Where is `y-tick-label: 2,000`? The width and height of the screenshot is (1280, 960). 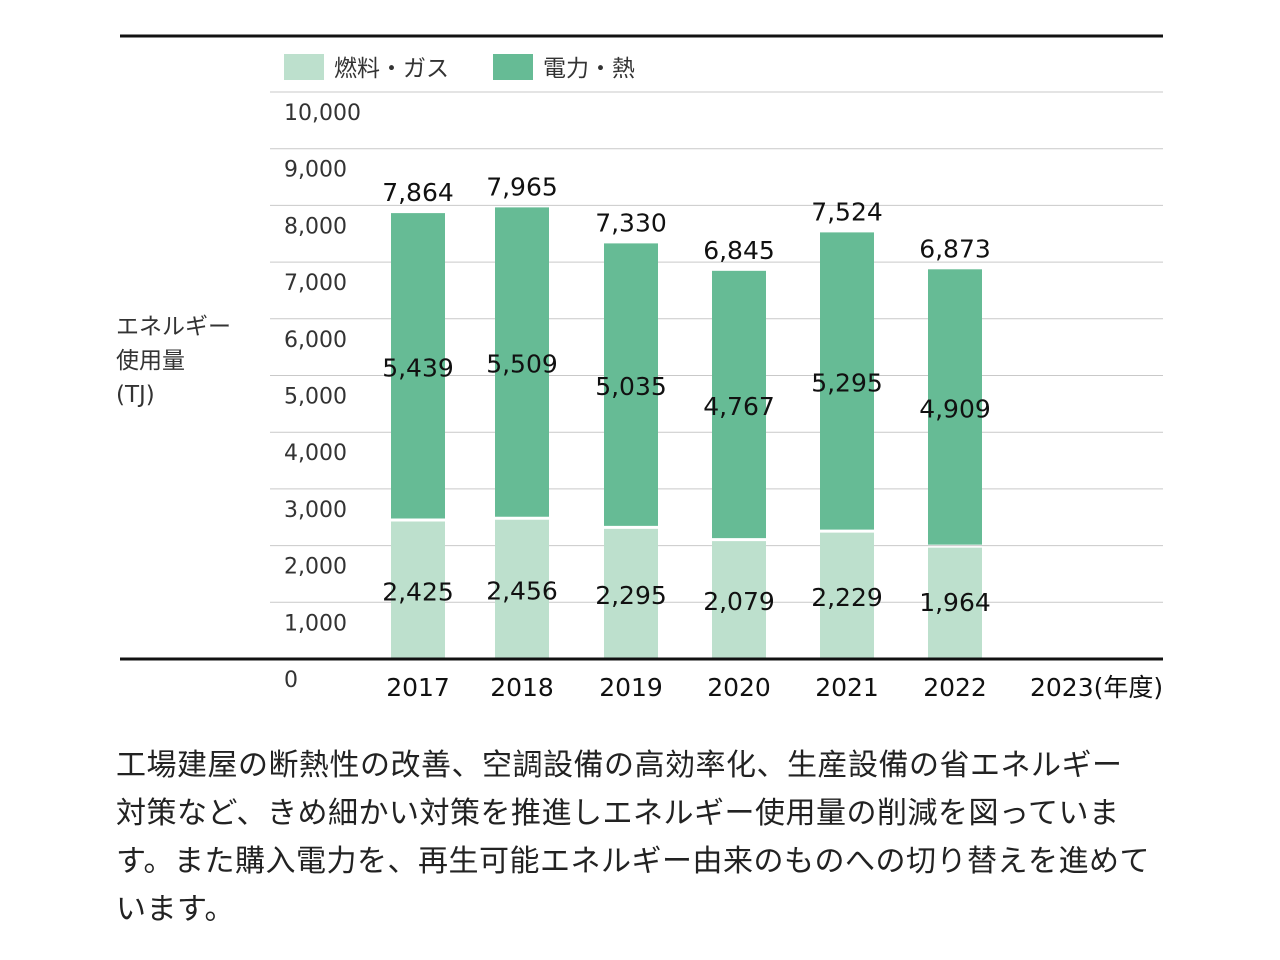 y-tick-label: 2,000 is located at coordinates (315, 567).